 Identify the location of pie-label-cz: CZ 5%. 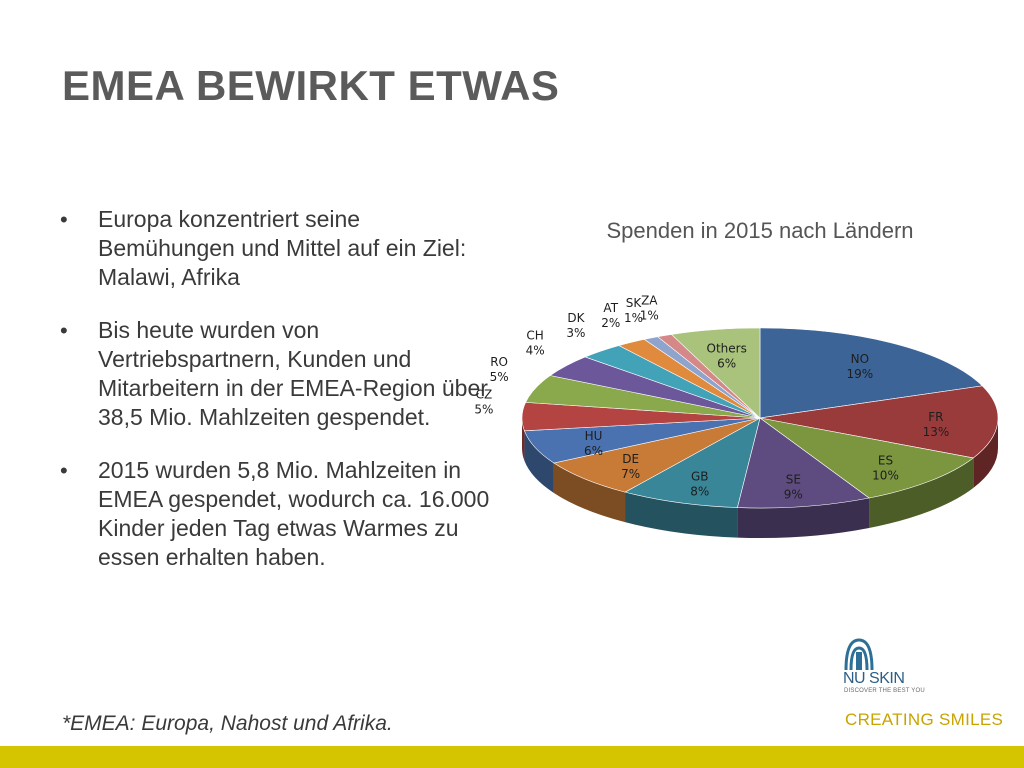
(483, 401).